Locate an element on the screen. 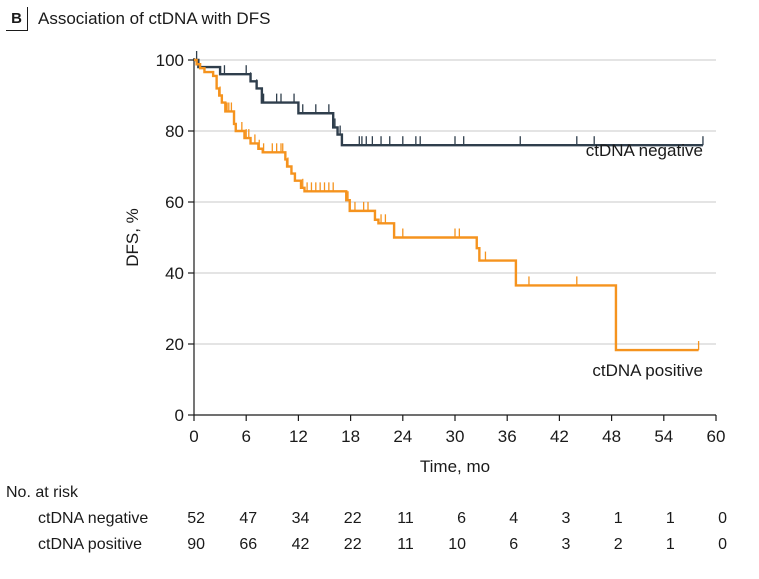  x-tick-label: 36 is located at coordinates (507, 436).